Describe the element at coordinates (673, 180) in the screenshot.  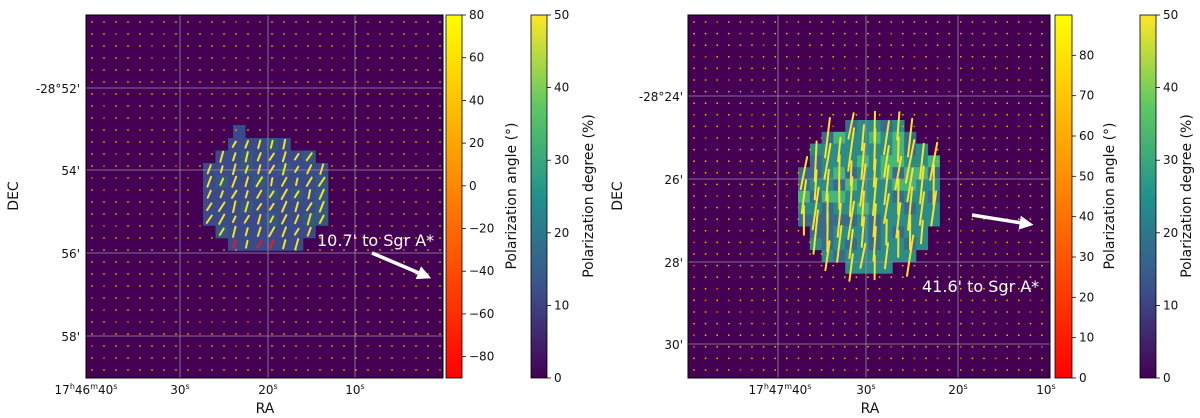
I see `panel-2-y-tick: 26'` at that location.